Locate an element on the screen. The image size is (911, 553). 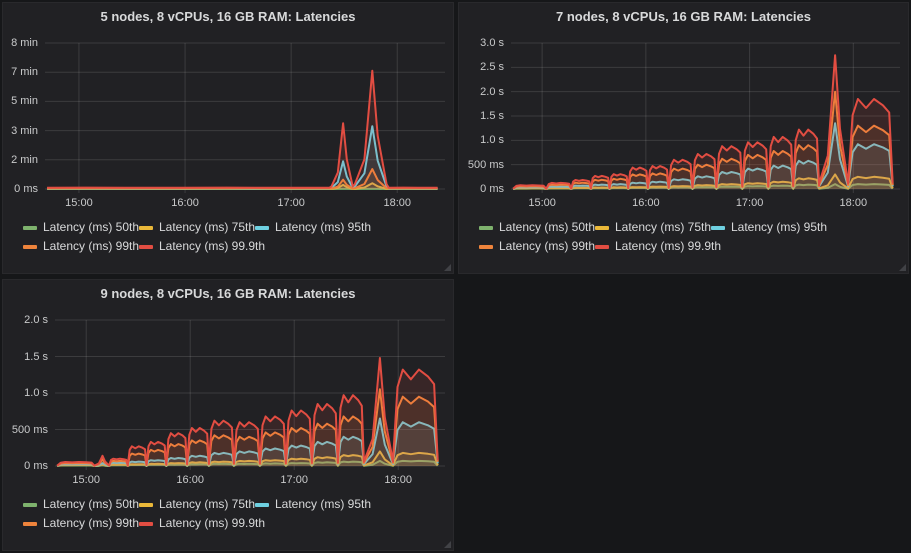
y-axis: 0 ms 2 min 3 min 5 min 7 min 8 min is located at coordinates (24, 113).